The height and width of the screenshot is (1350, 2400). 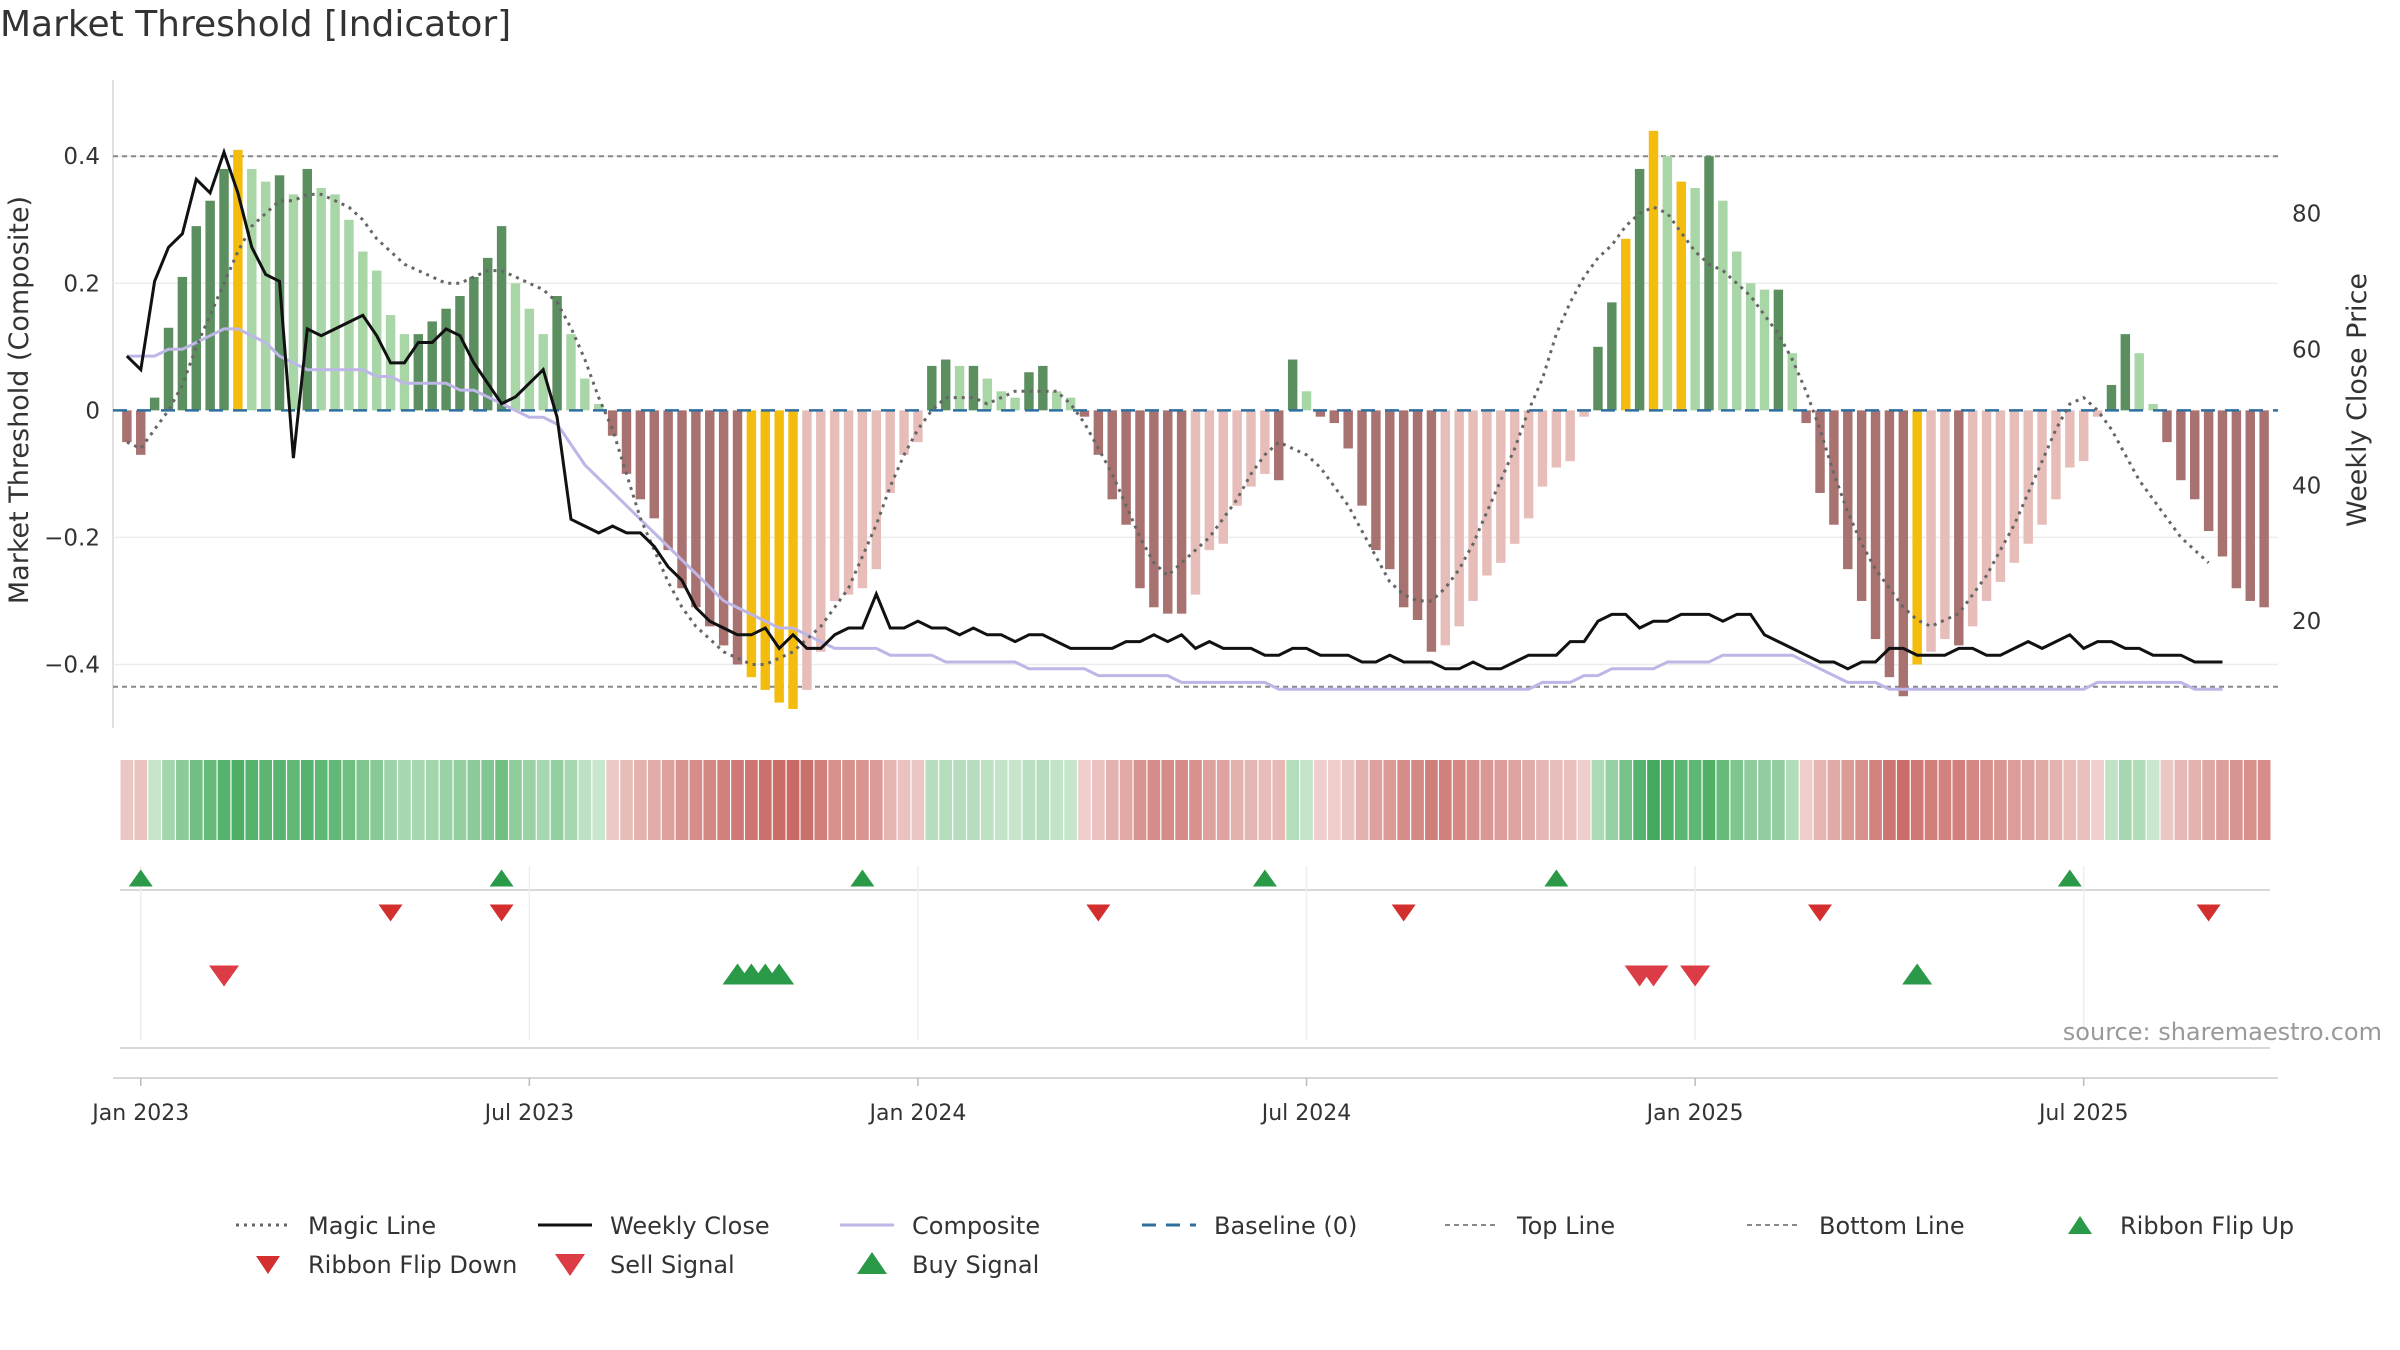 I want to click on buy-signal-marker, so click(x=779, y=974).